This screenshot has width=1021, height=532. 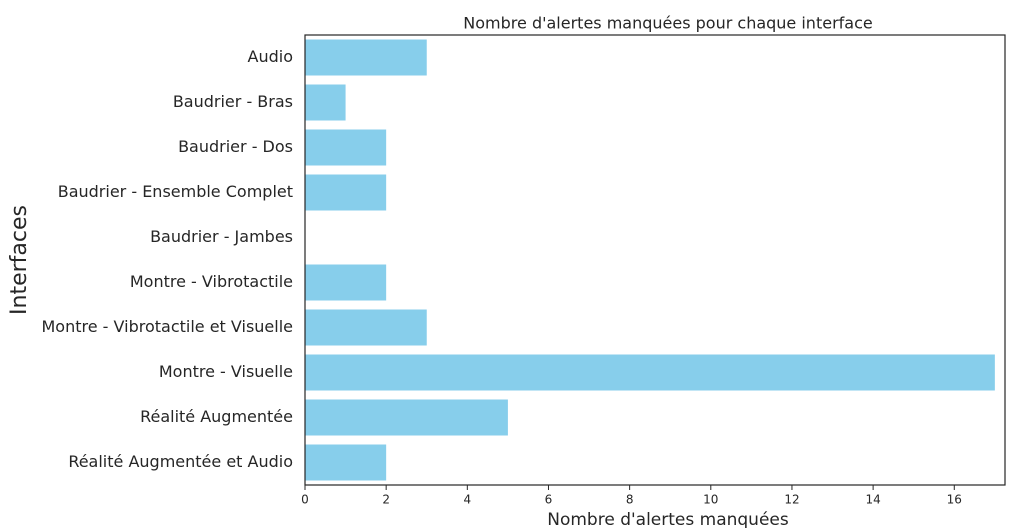 What do you see at coordinates (710, 500) in the screenshot?
I see `x-tick-label: 10` at bounding box center [710, 500].